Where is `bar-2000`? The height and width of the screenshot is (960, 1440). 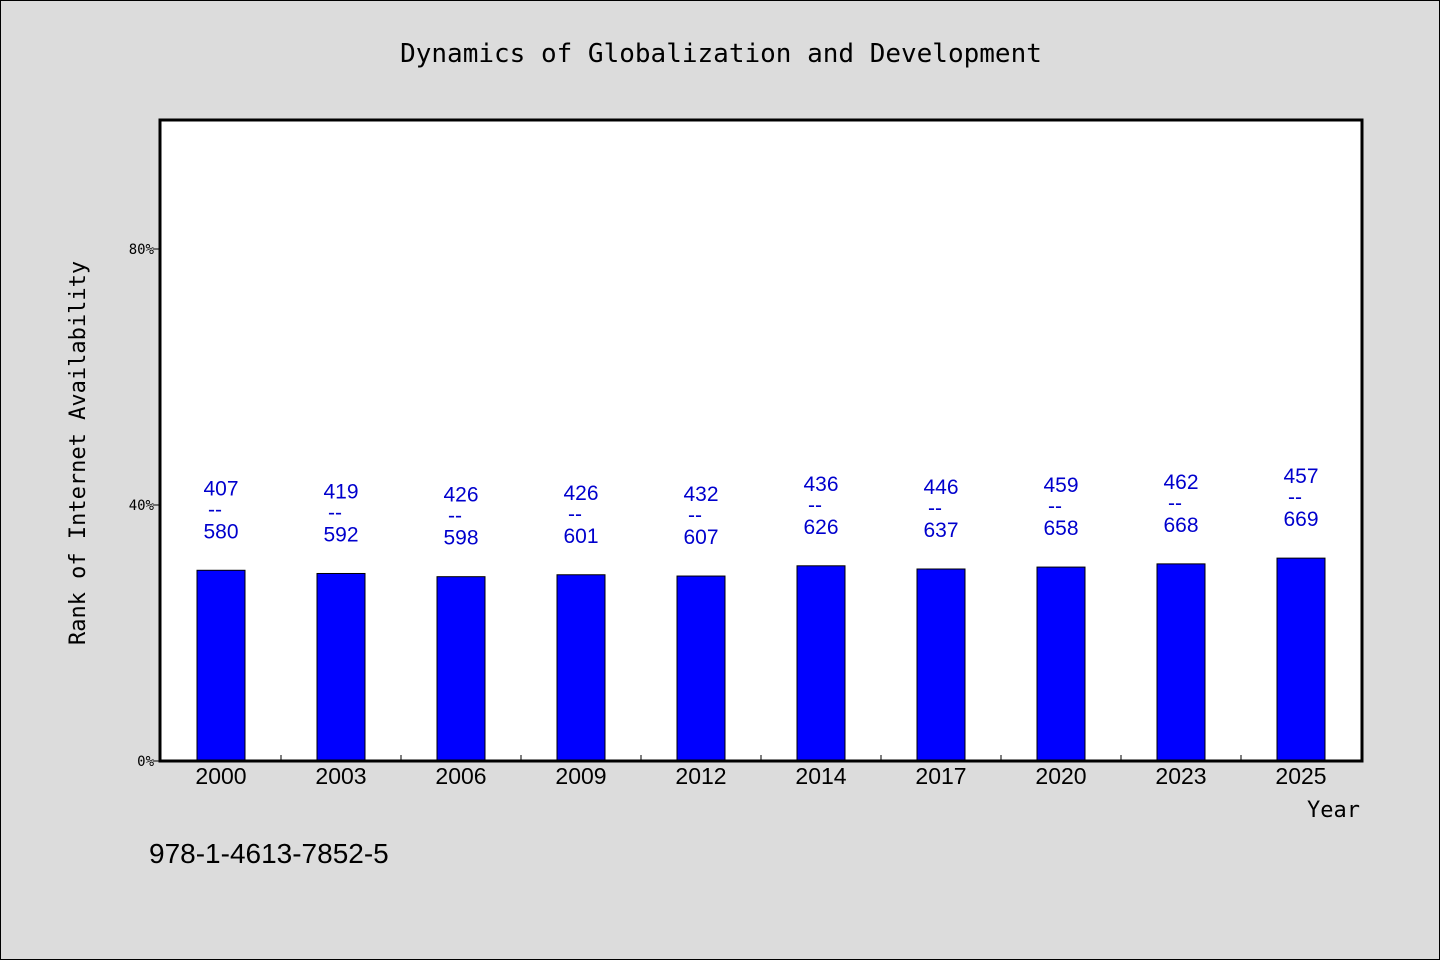 bar-2000 is located at coordinates (221, 665).